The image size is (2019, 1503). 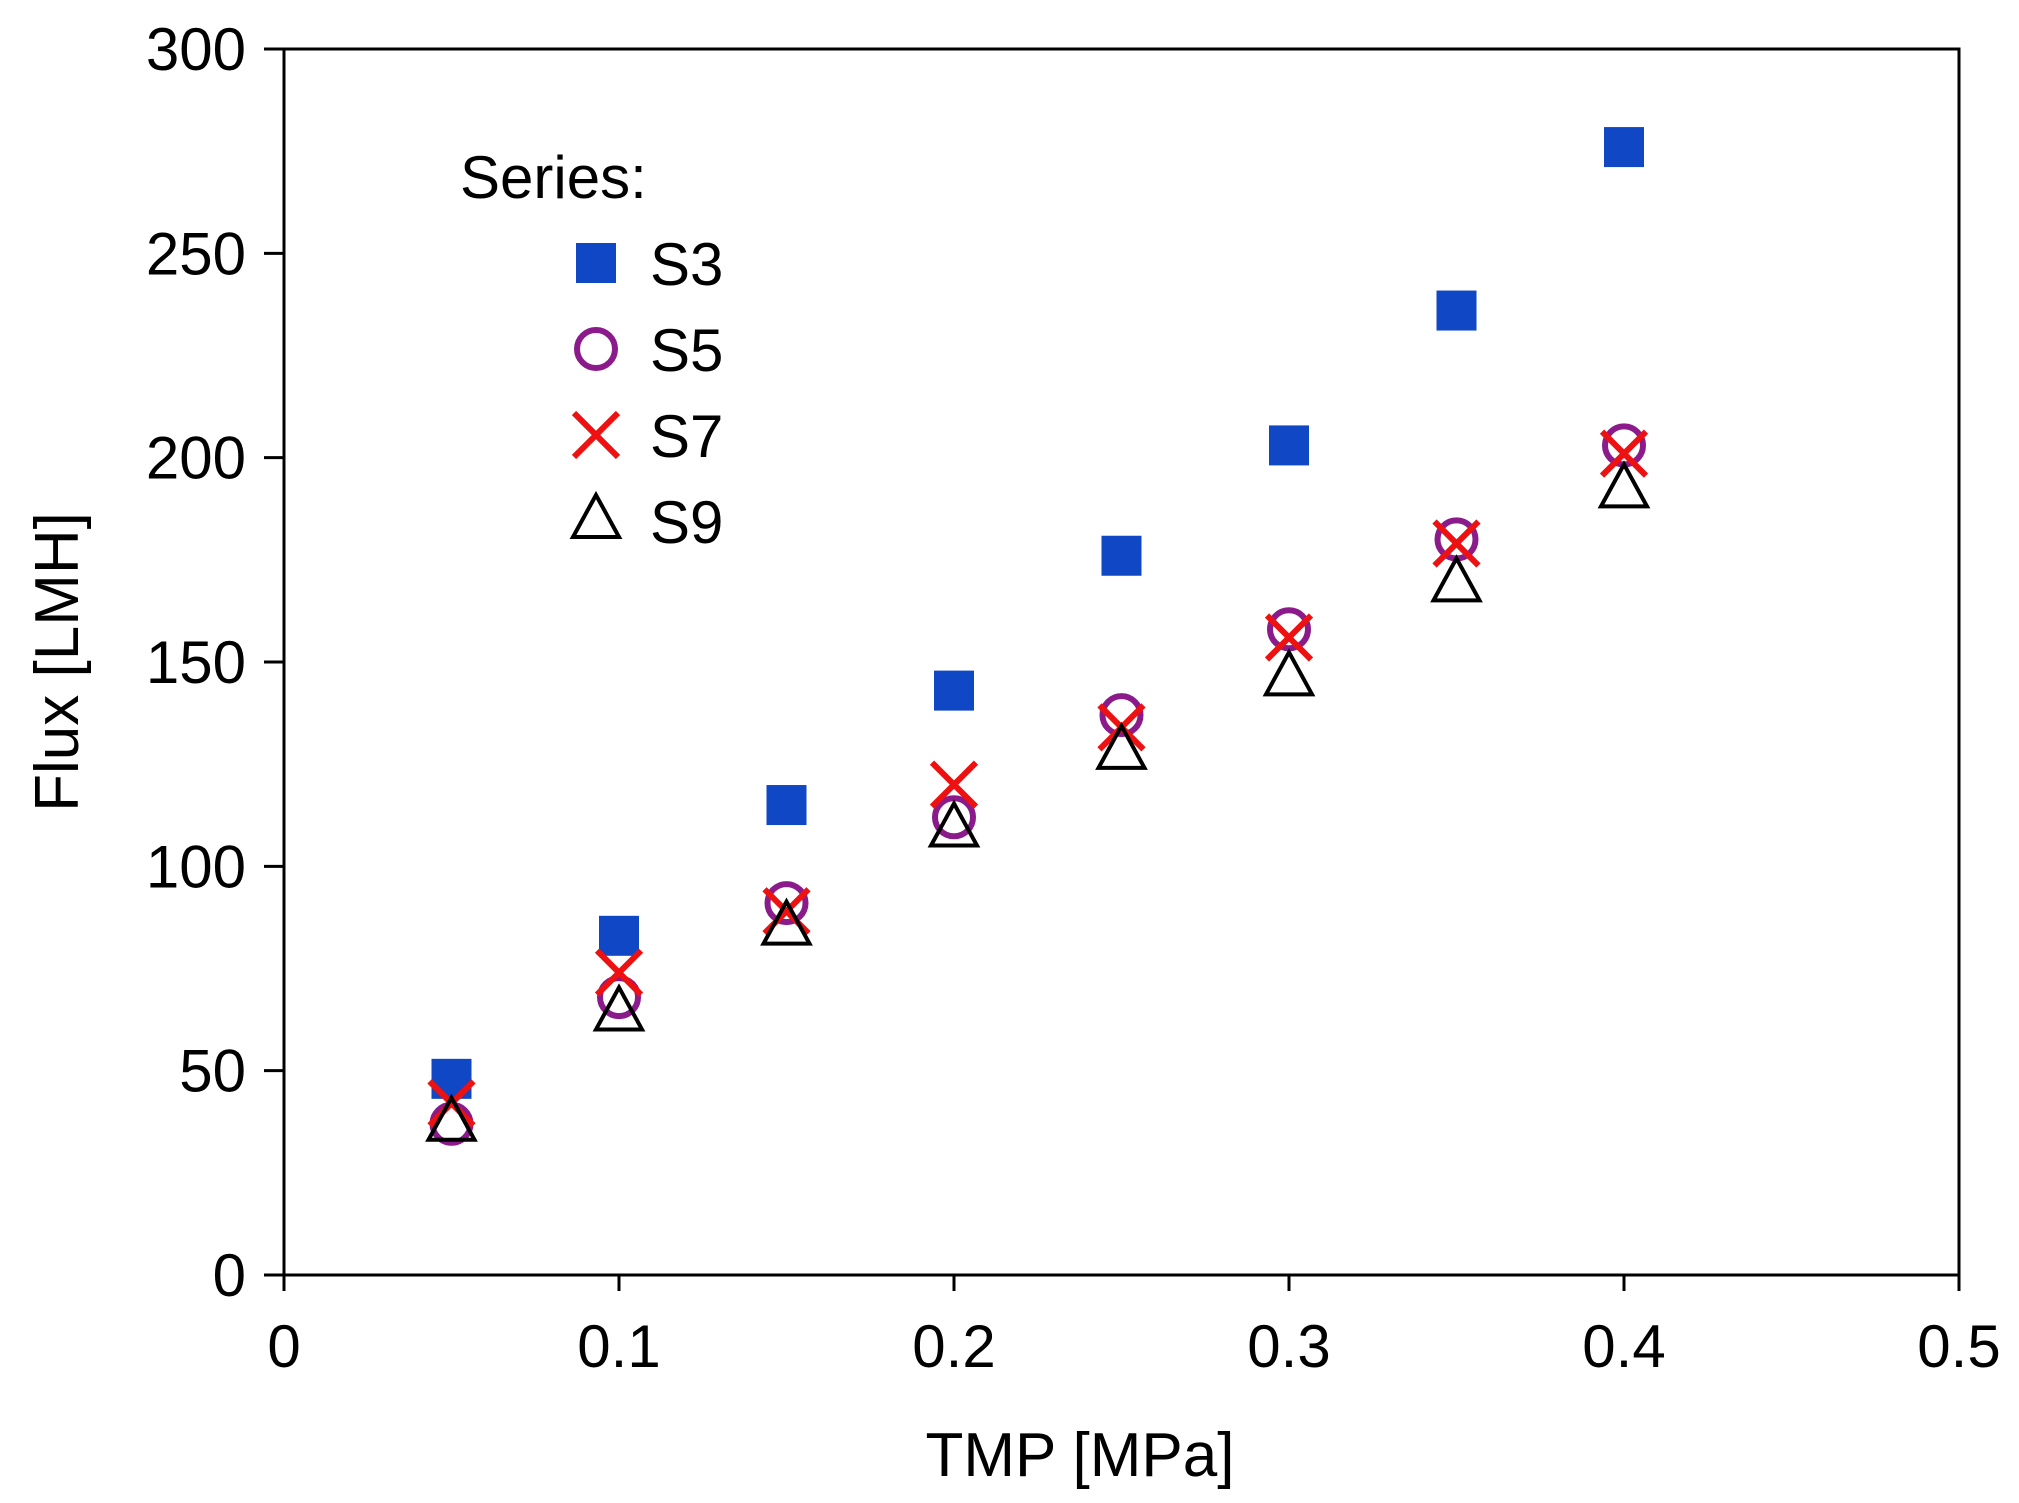 I want to click on y-tick-label: 100, so click(x=196, y=866).